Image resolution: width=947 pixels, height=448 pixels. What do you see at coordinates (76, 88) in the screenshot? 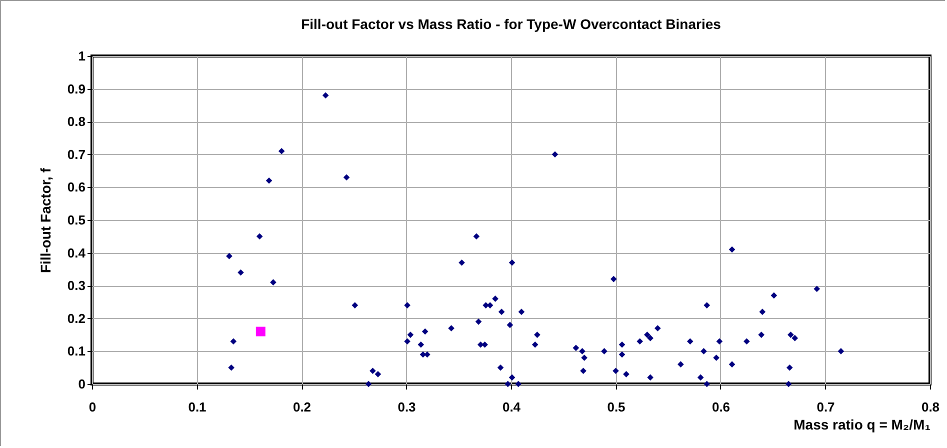
I see `y-tick-label: 0.9` at bounding box center [76, 88].